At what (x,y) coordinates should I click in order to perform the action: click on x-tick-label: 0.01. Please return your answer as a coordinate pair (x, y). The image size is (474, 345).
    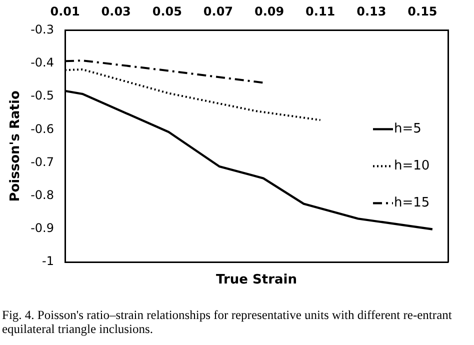
    Looking at the image, I should click on (65, 11).